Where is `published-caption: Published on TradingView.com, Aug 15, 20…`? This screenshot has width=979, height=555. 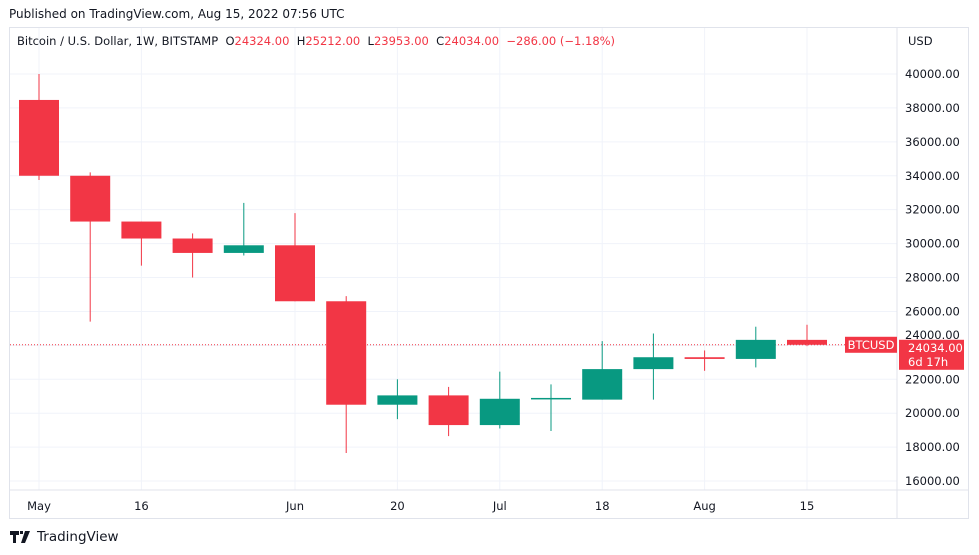
published-caption: Published on TradingView.com, Aug 15, 20… is located at coordinates (177, 14).